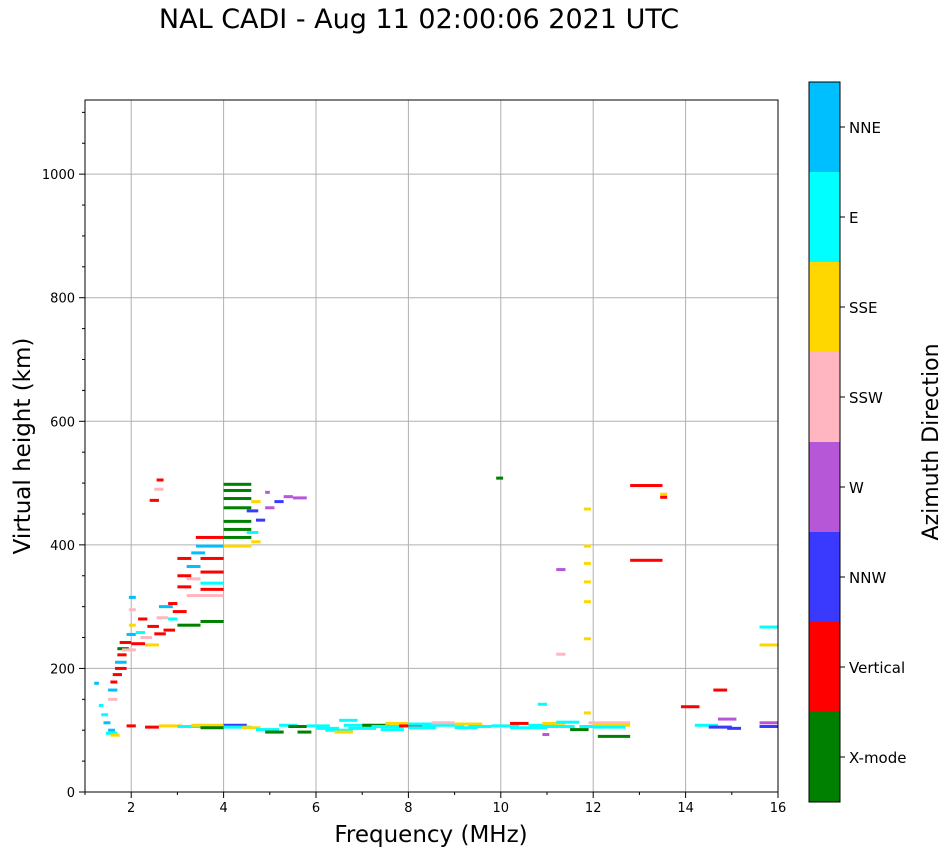 This screenshot has height=860, width=951. I want to click on colorbar-tick-label: NNE, so click(865, 128).